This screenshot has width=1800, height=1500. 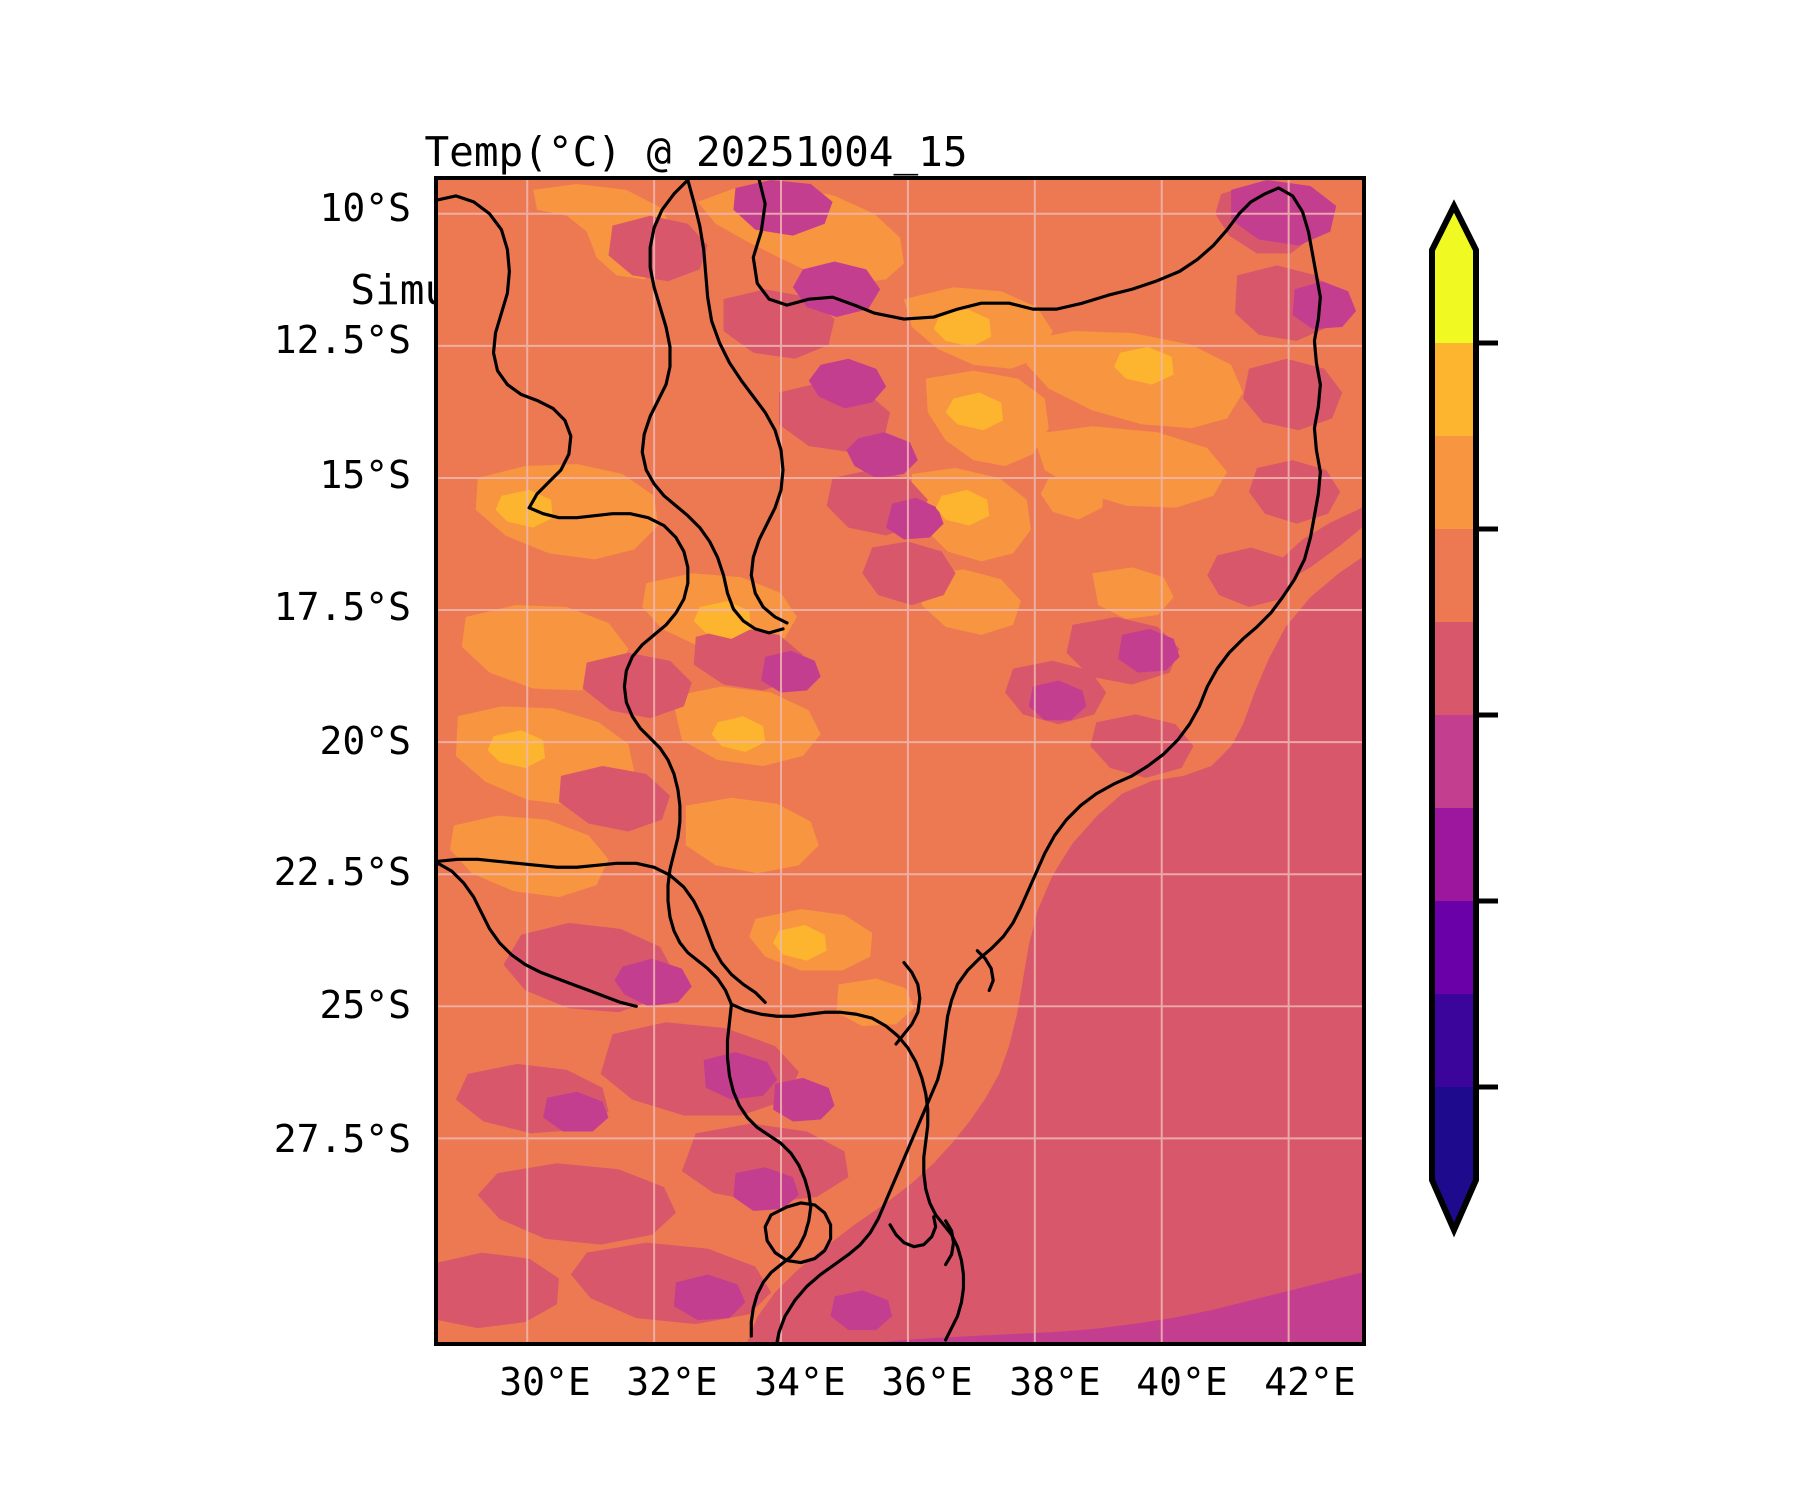 I want to click on colorbar-under-arrow, so click(x=1454, y=1205).